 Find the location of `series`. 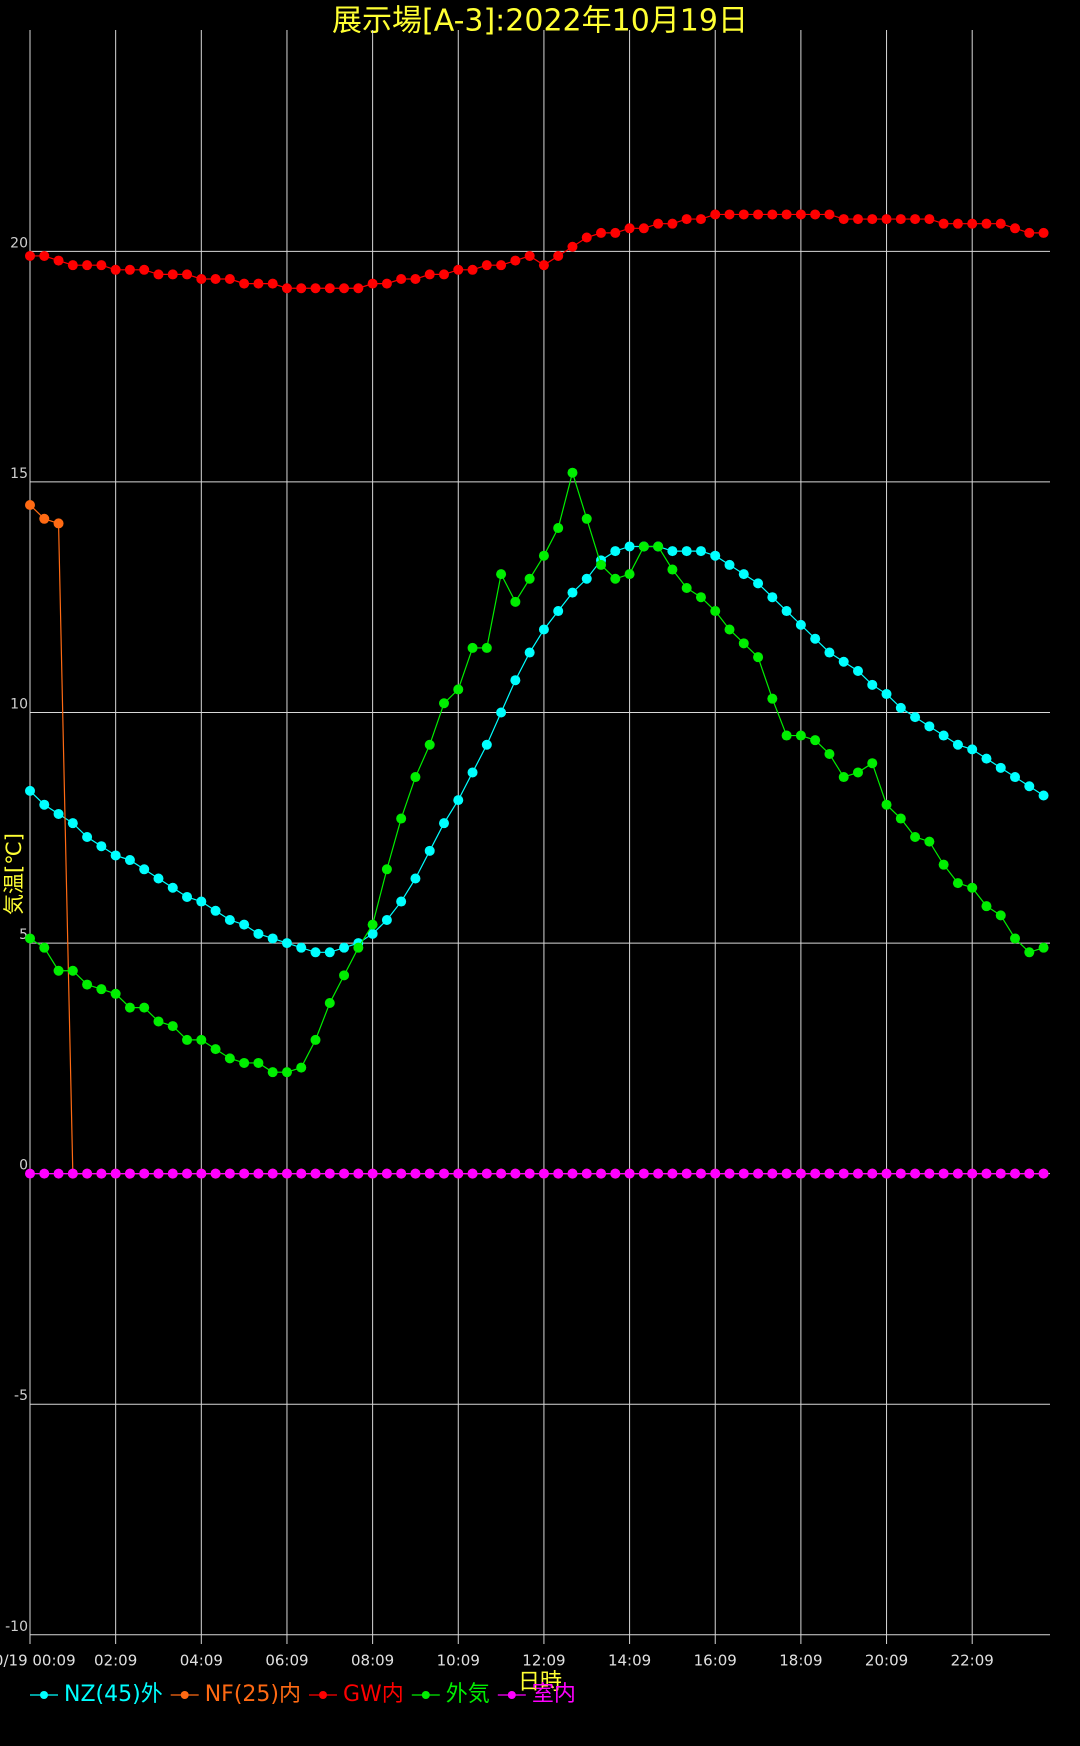

series is located at coordinates (537, 251).